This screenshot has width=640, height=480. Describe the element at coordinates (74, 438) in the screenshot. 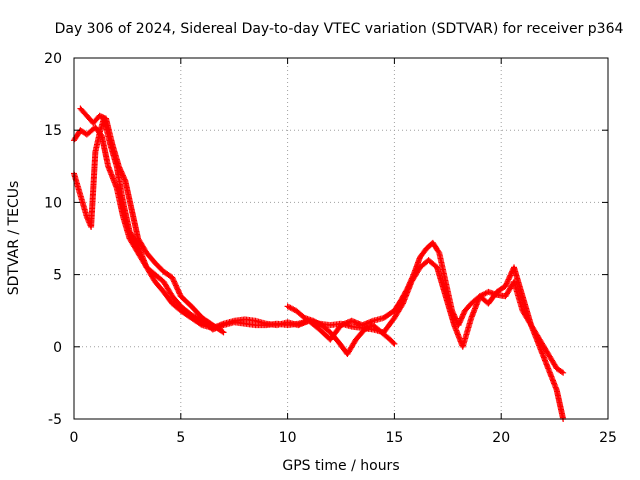

I see `x-tick-label: 0` at that location.